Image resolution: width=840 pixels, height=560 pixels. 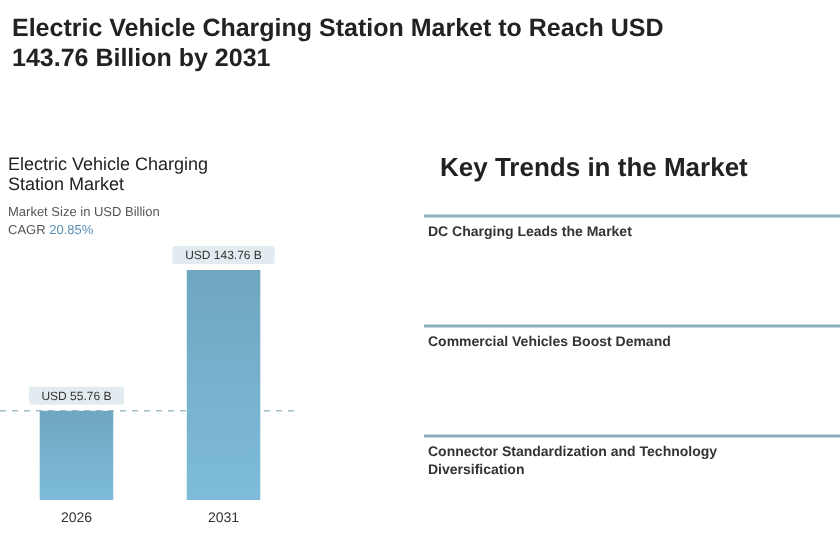 I want to click on text: Key Trends in the Market, so click(x=595, y=167).